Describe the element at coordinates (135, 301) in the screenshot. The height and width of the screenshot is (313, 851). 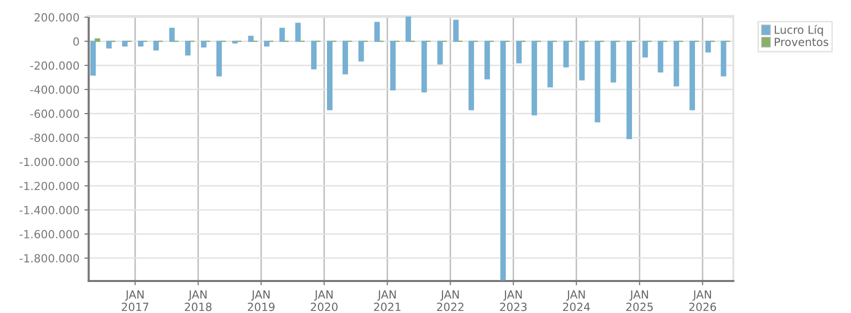
I see `x-tick-label: JAN 2017` at that location.